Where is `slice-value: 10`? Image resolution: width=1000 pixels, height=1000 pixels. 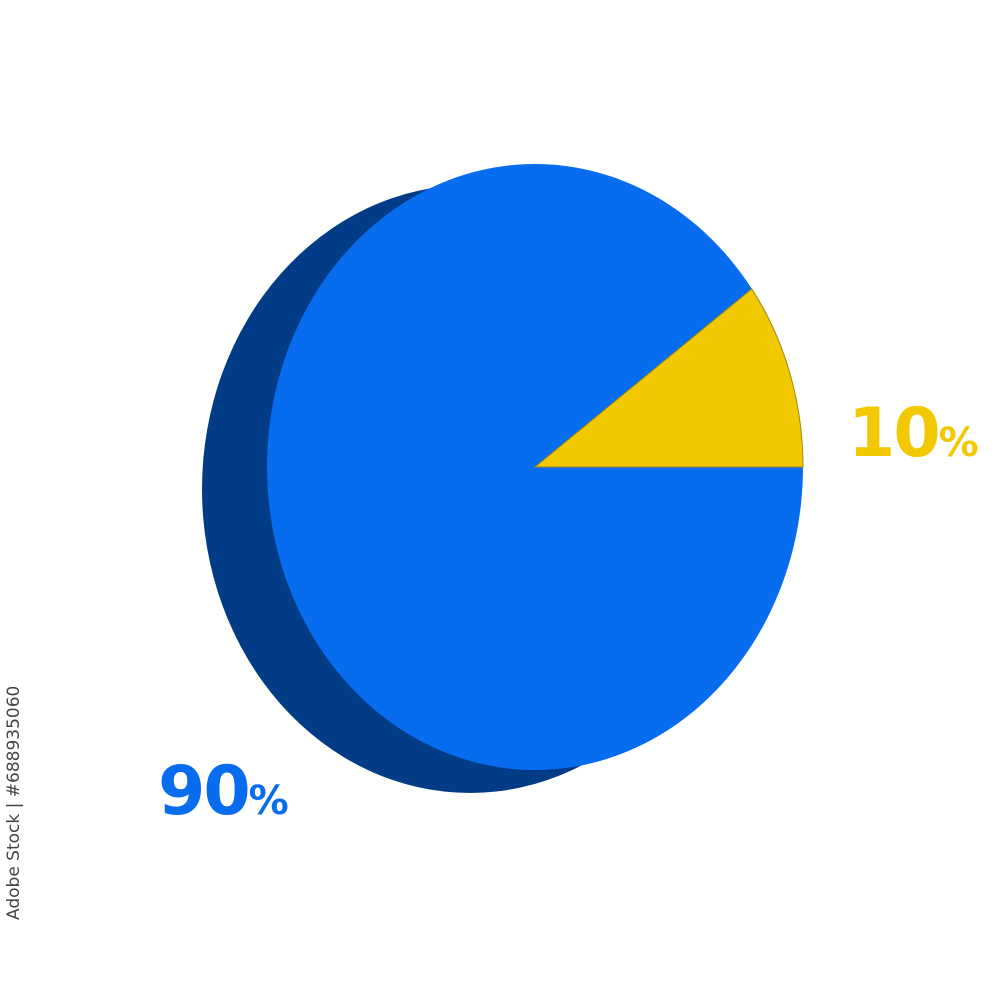 slice-value: 10 is located at coordinates (894, 433).